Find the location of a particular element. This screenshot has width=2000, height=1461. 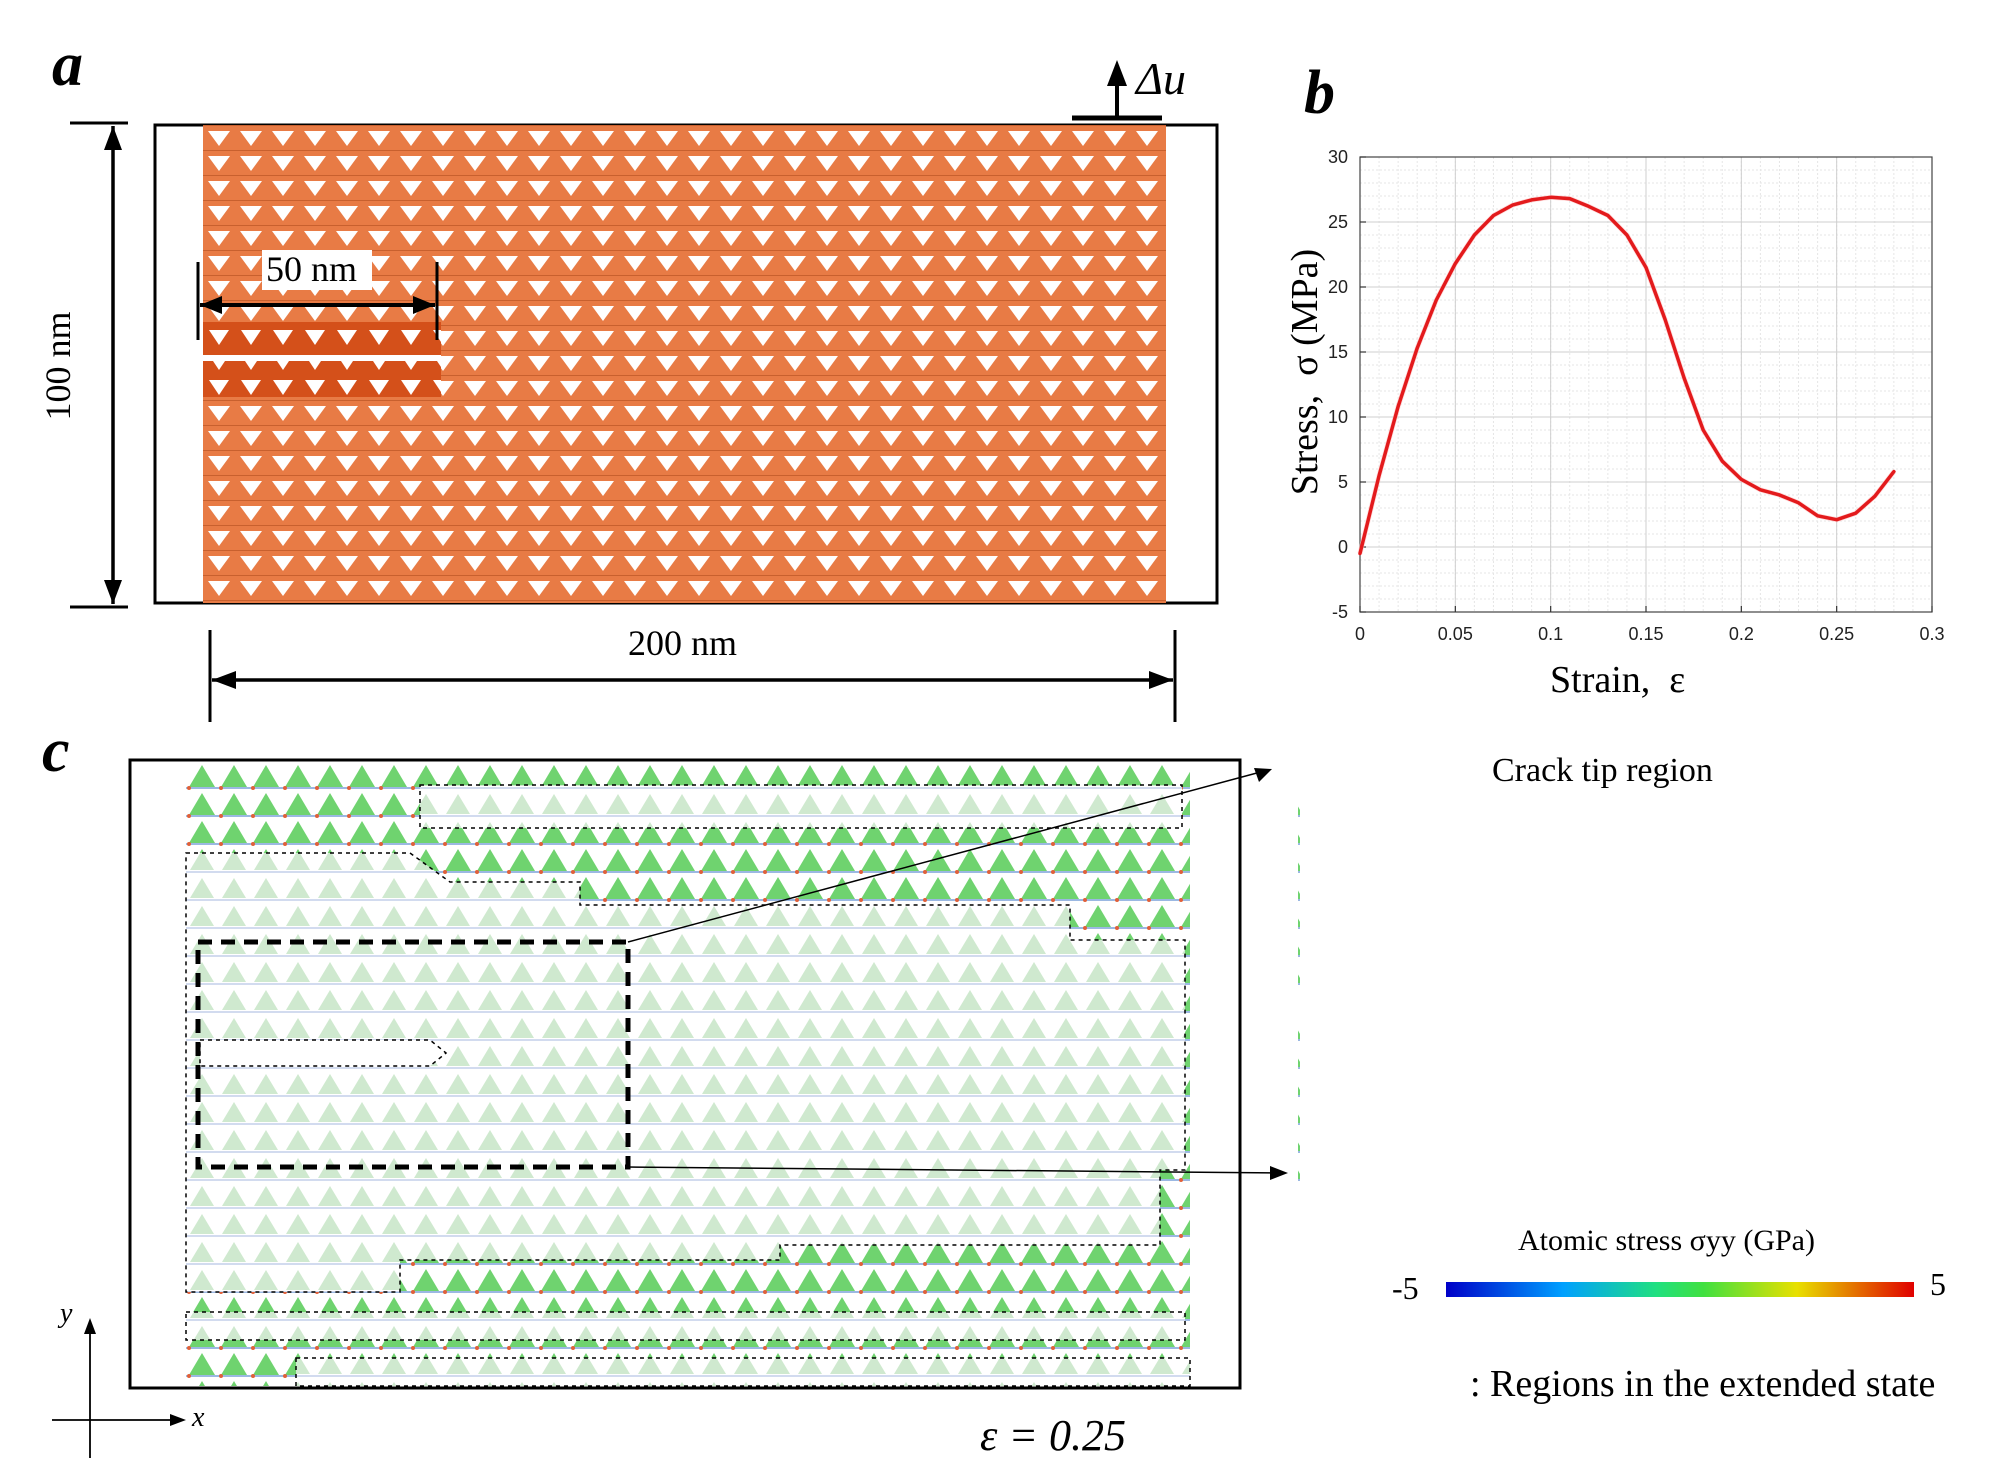

panel-a-crack-band-upper is located at coordinates (322, 338).